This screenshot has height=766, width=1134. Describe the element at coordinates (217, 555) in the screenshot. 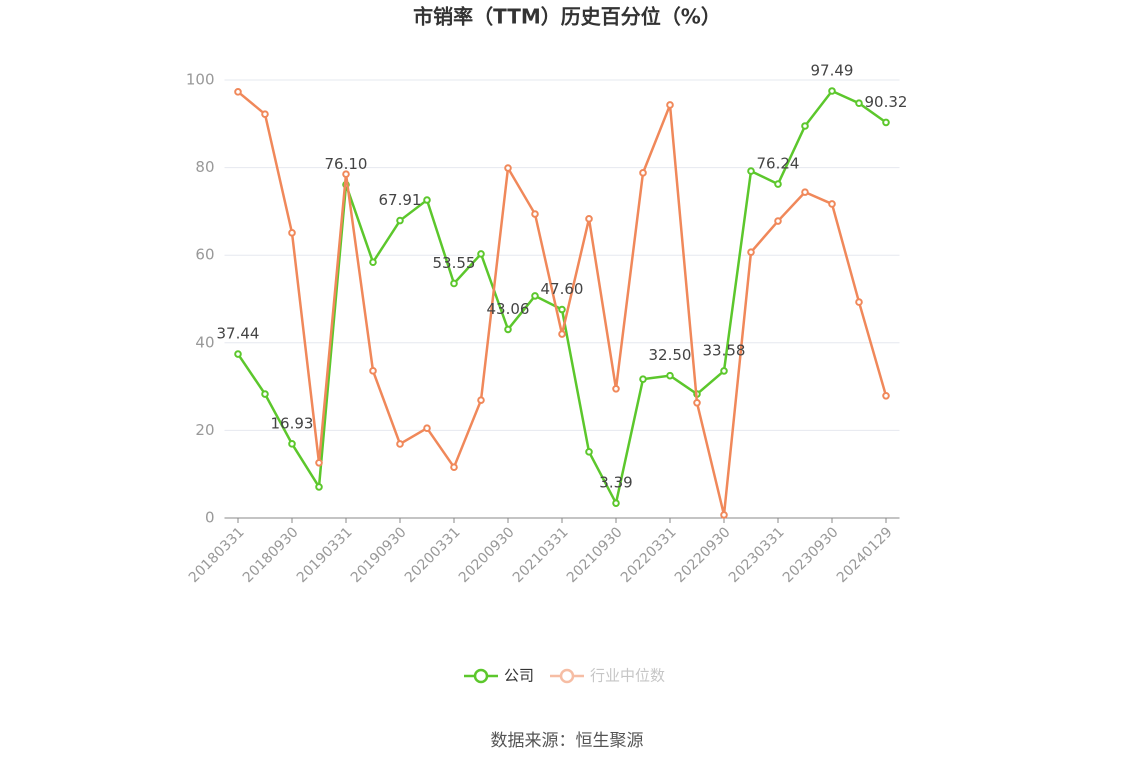

I see `x-tick-label: 20180331` at that location.